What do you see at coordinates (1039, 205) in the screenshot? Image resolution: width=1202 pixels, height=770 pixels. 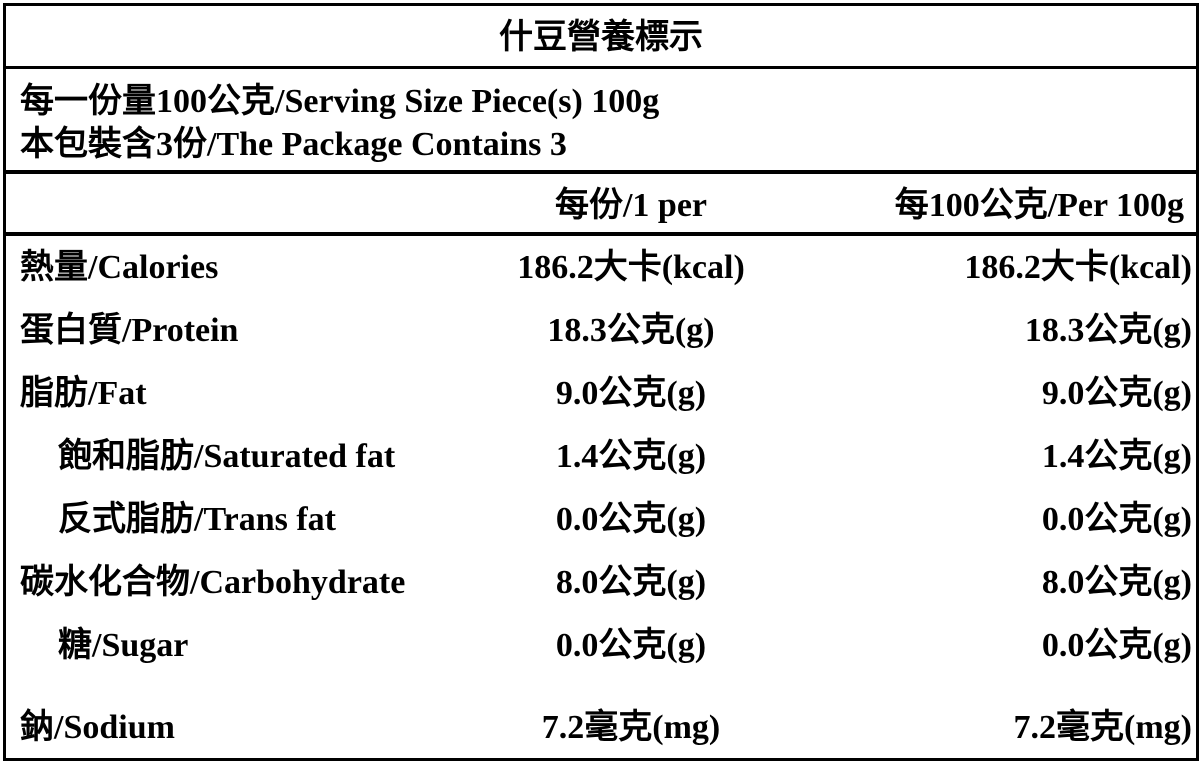 I see `column-header: 每100公克/Per 100g` at bounding box center [1039, 205].